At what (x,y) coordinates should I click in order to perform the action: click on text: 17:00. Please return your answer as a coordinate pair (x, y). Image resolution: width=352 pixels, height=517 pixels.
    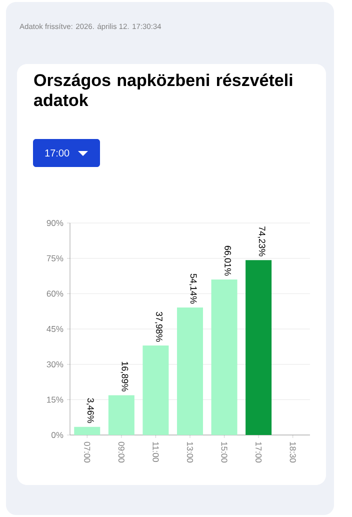
    Looking at the image, I should click on (57, 153).